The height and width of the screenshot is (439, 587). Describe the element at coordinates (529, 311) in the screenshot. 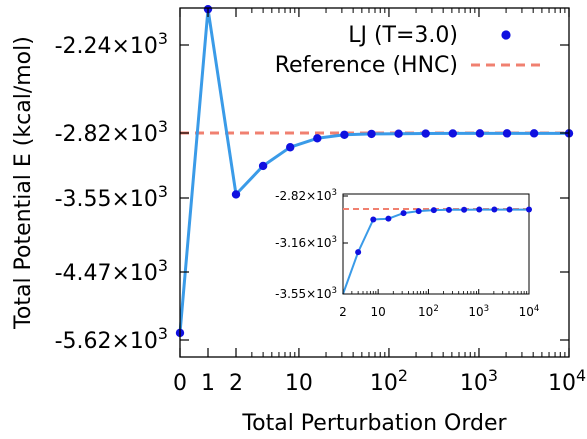

I see `inset-x-tick-label: 10⁴` at that location.